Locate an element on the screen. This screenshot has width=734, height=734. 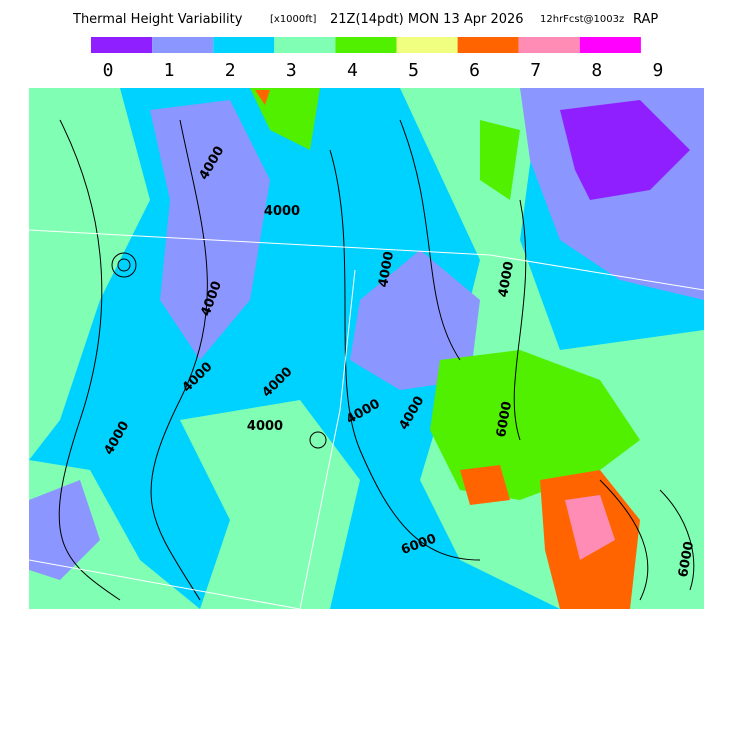
forecast: 12hrFcst@1003z is located at coordinates (582, 19).